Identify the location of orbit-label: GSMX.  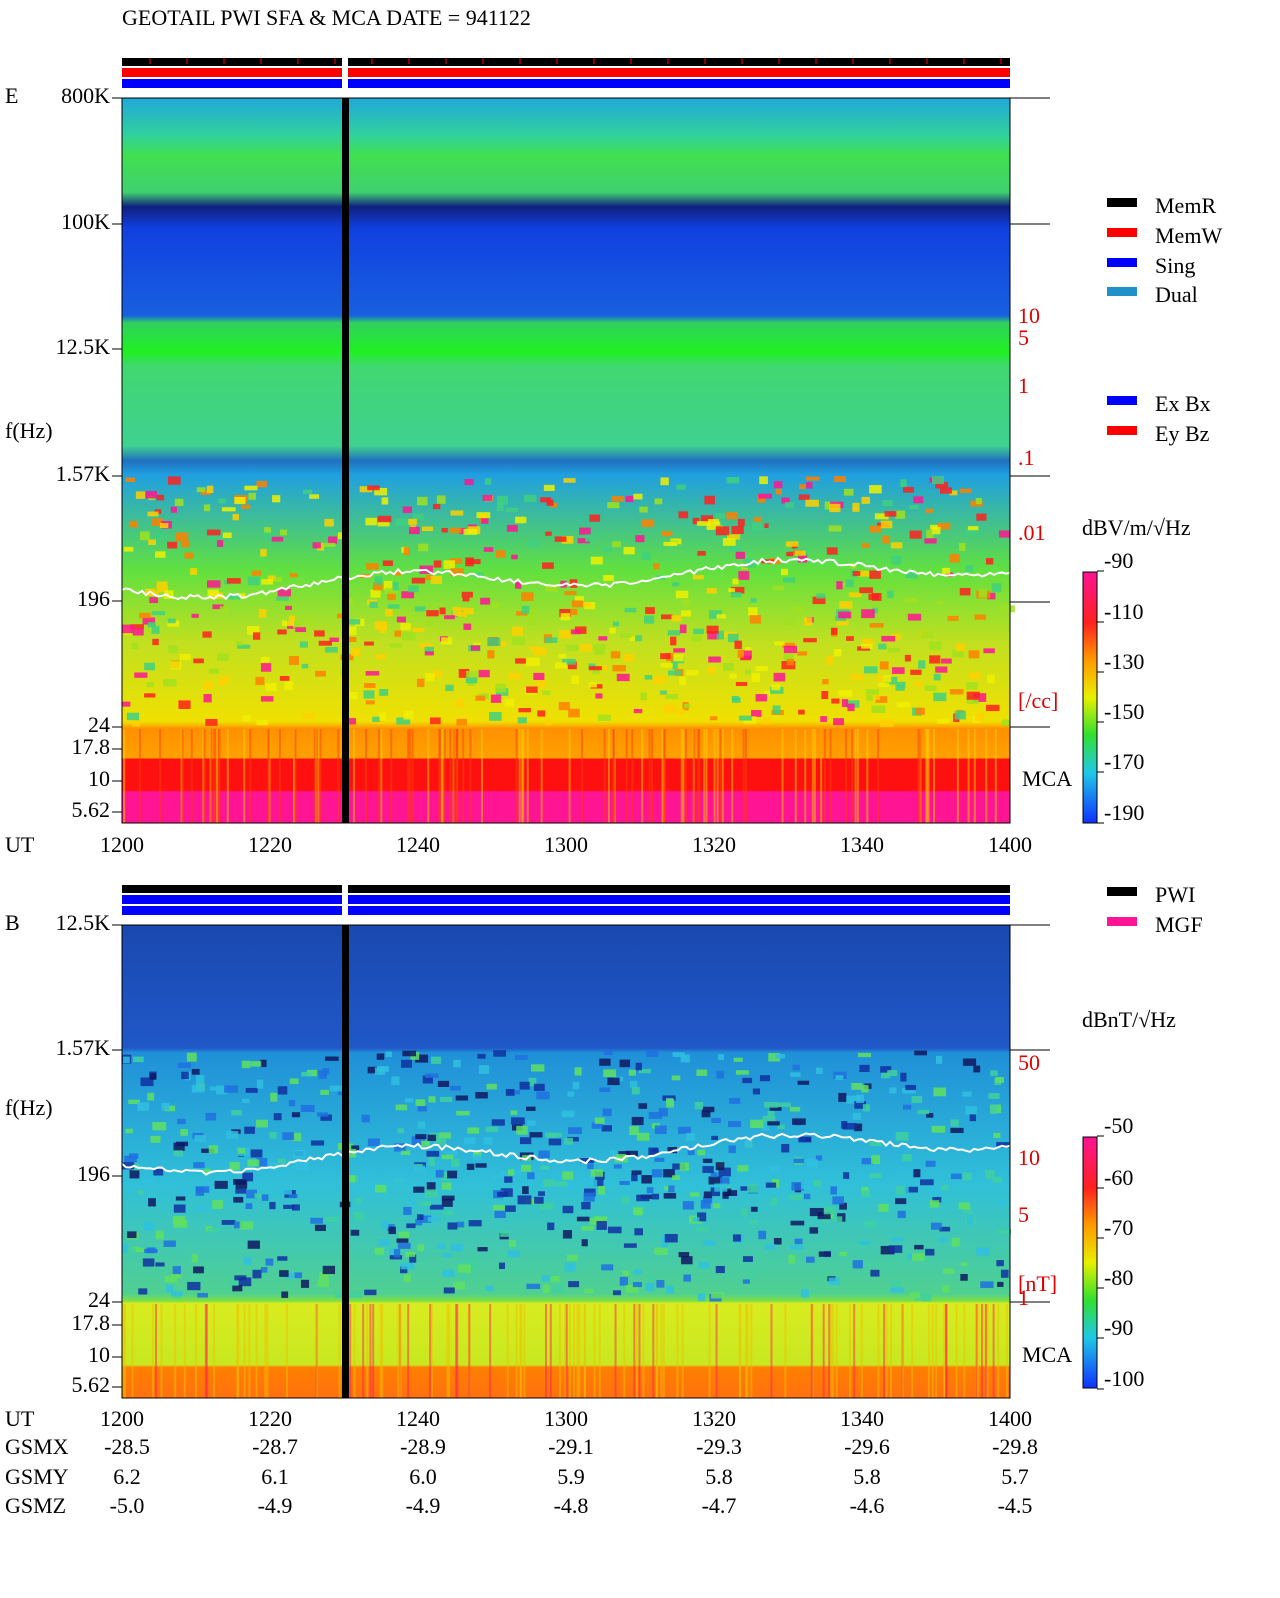
(37, 1446).